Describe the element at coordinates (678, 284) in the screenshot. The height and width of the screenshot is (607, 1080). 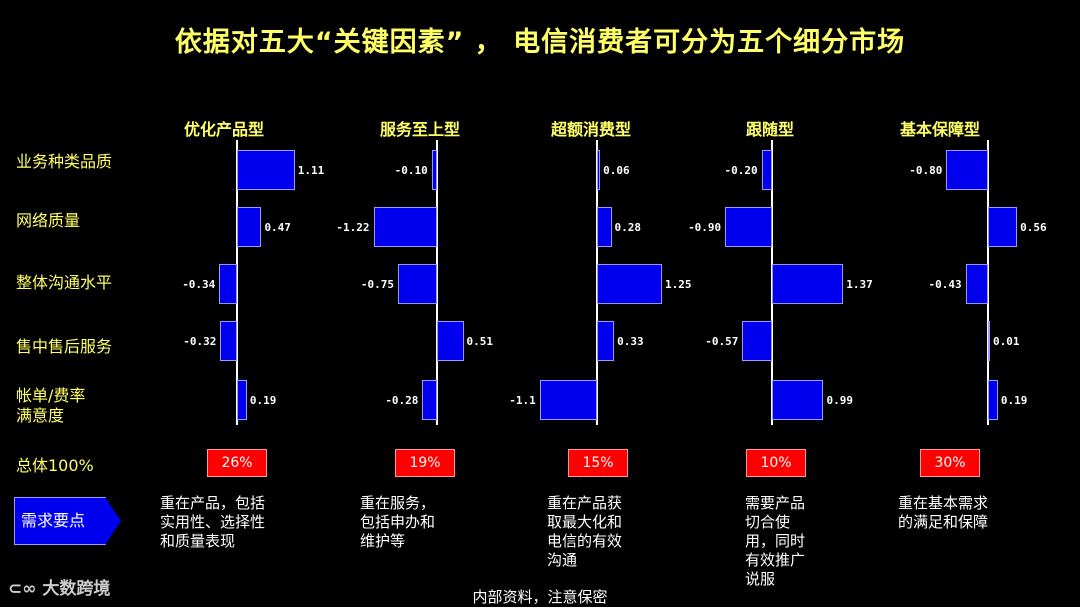
I see `data-label: 1.25` at that location.